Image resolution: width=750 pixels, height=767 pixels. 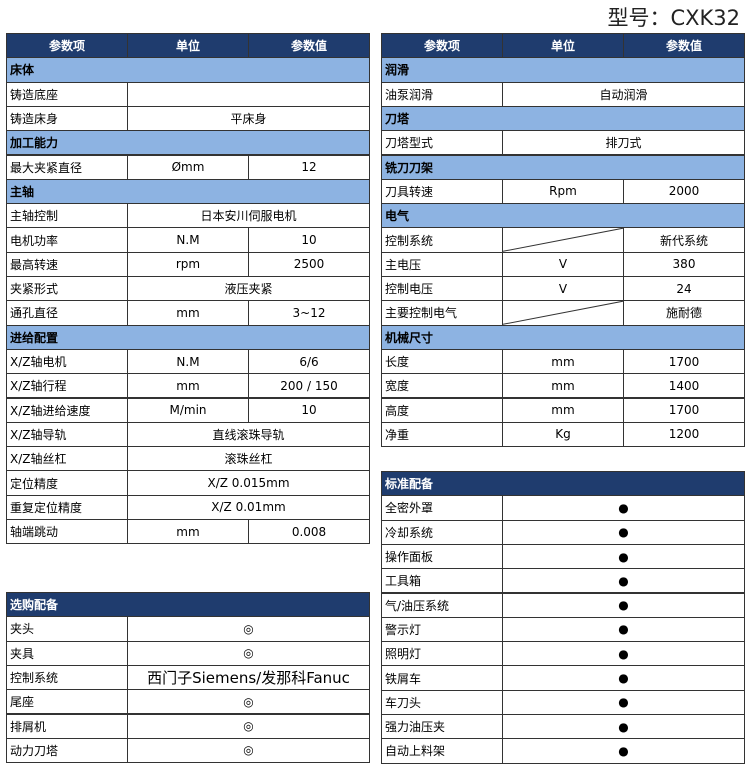 I want to click on unit-cell: Ømm, so click(x=188, y=167).